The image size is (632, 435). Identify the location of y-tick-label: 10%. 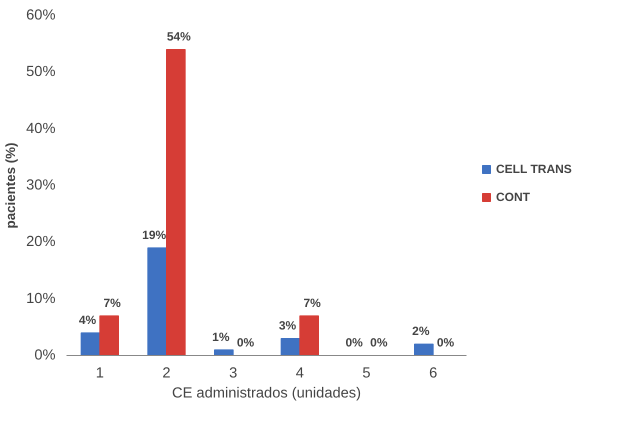
(41, 298).